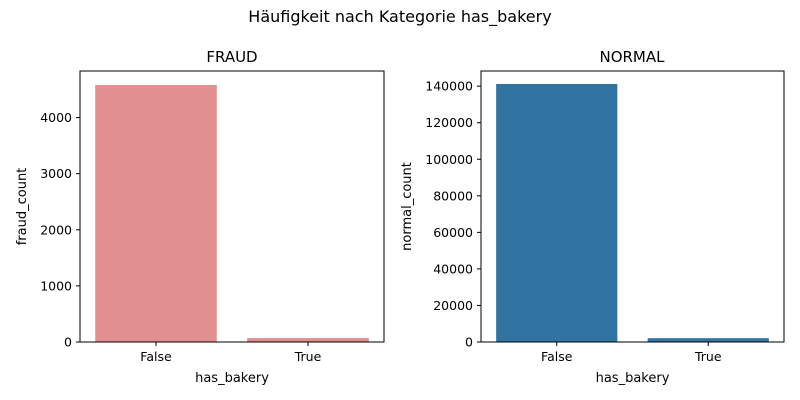 This screenshot has height=400, width=800. Describe the element at coordinates (56, 173) in the screenshot. I see `y-tick-label: 3000` at that location.